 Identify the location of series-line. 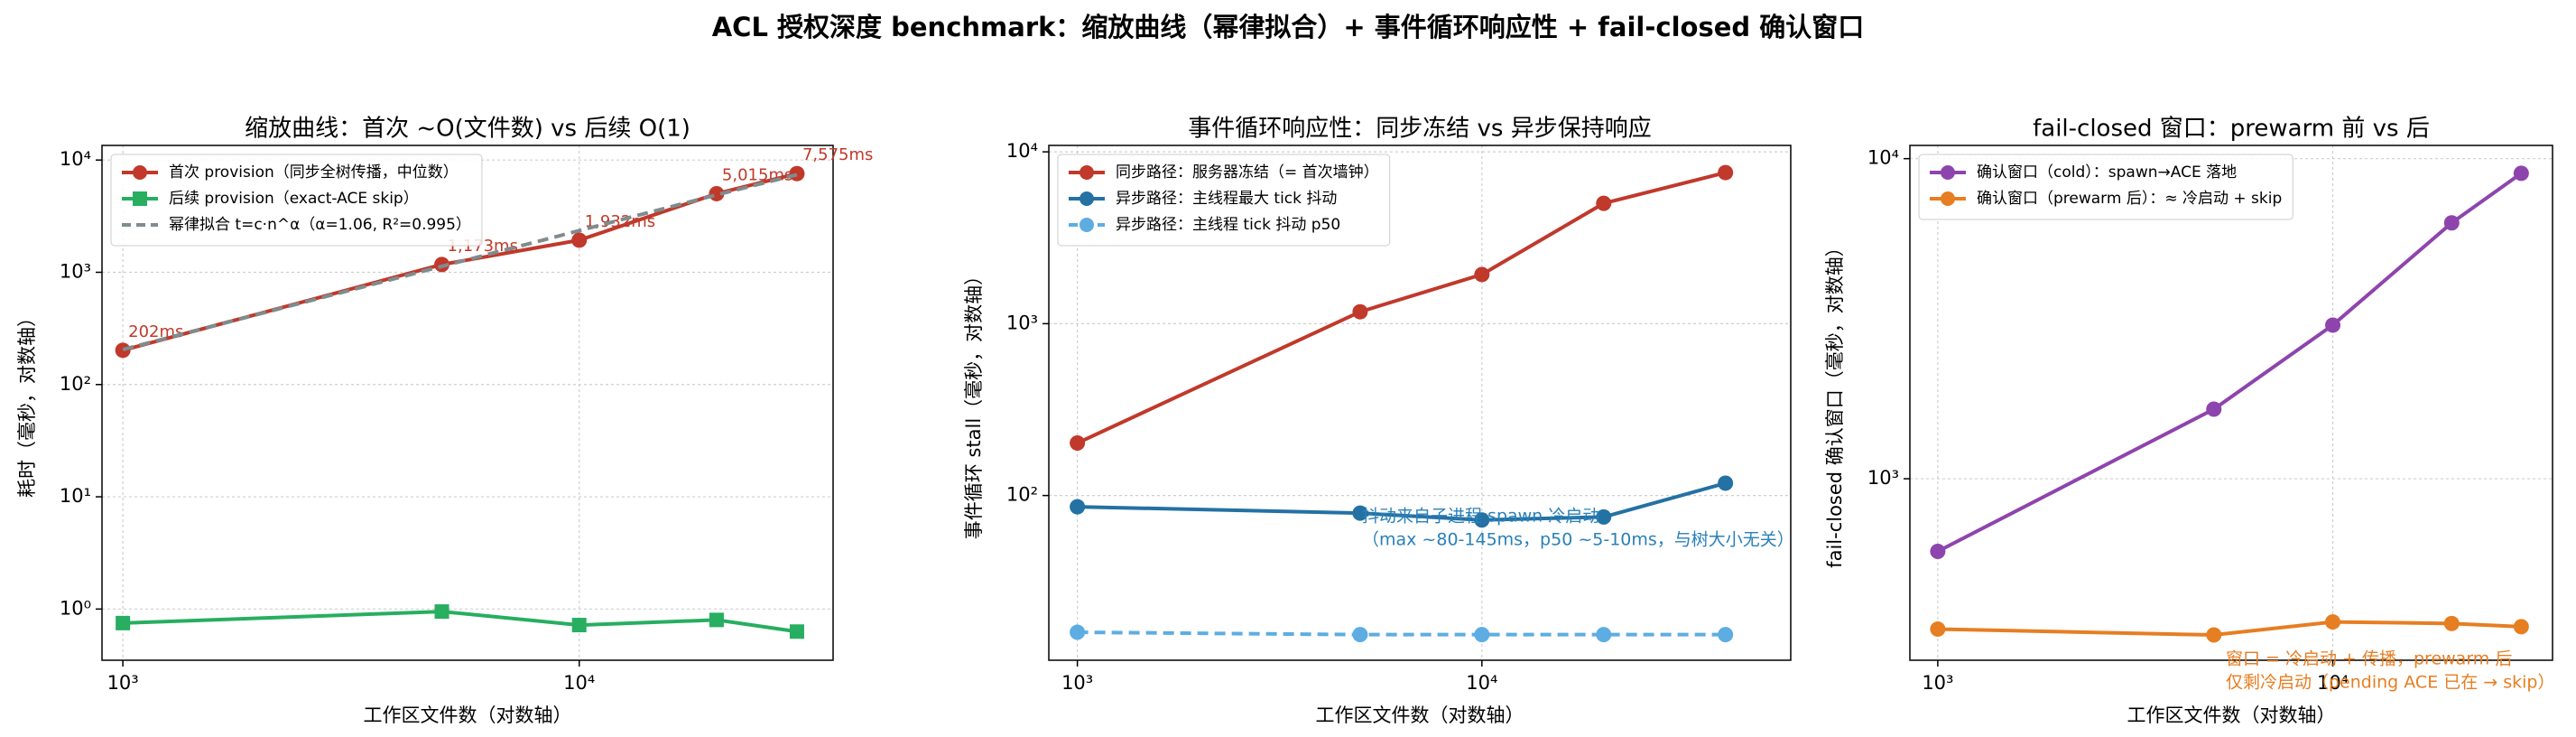
(460, 262).